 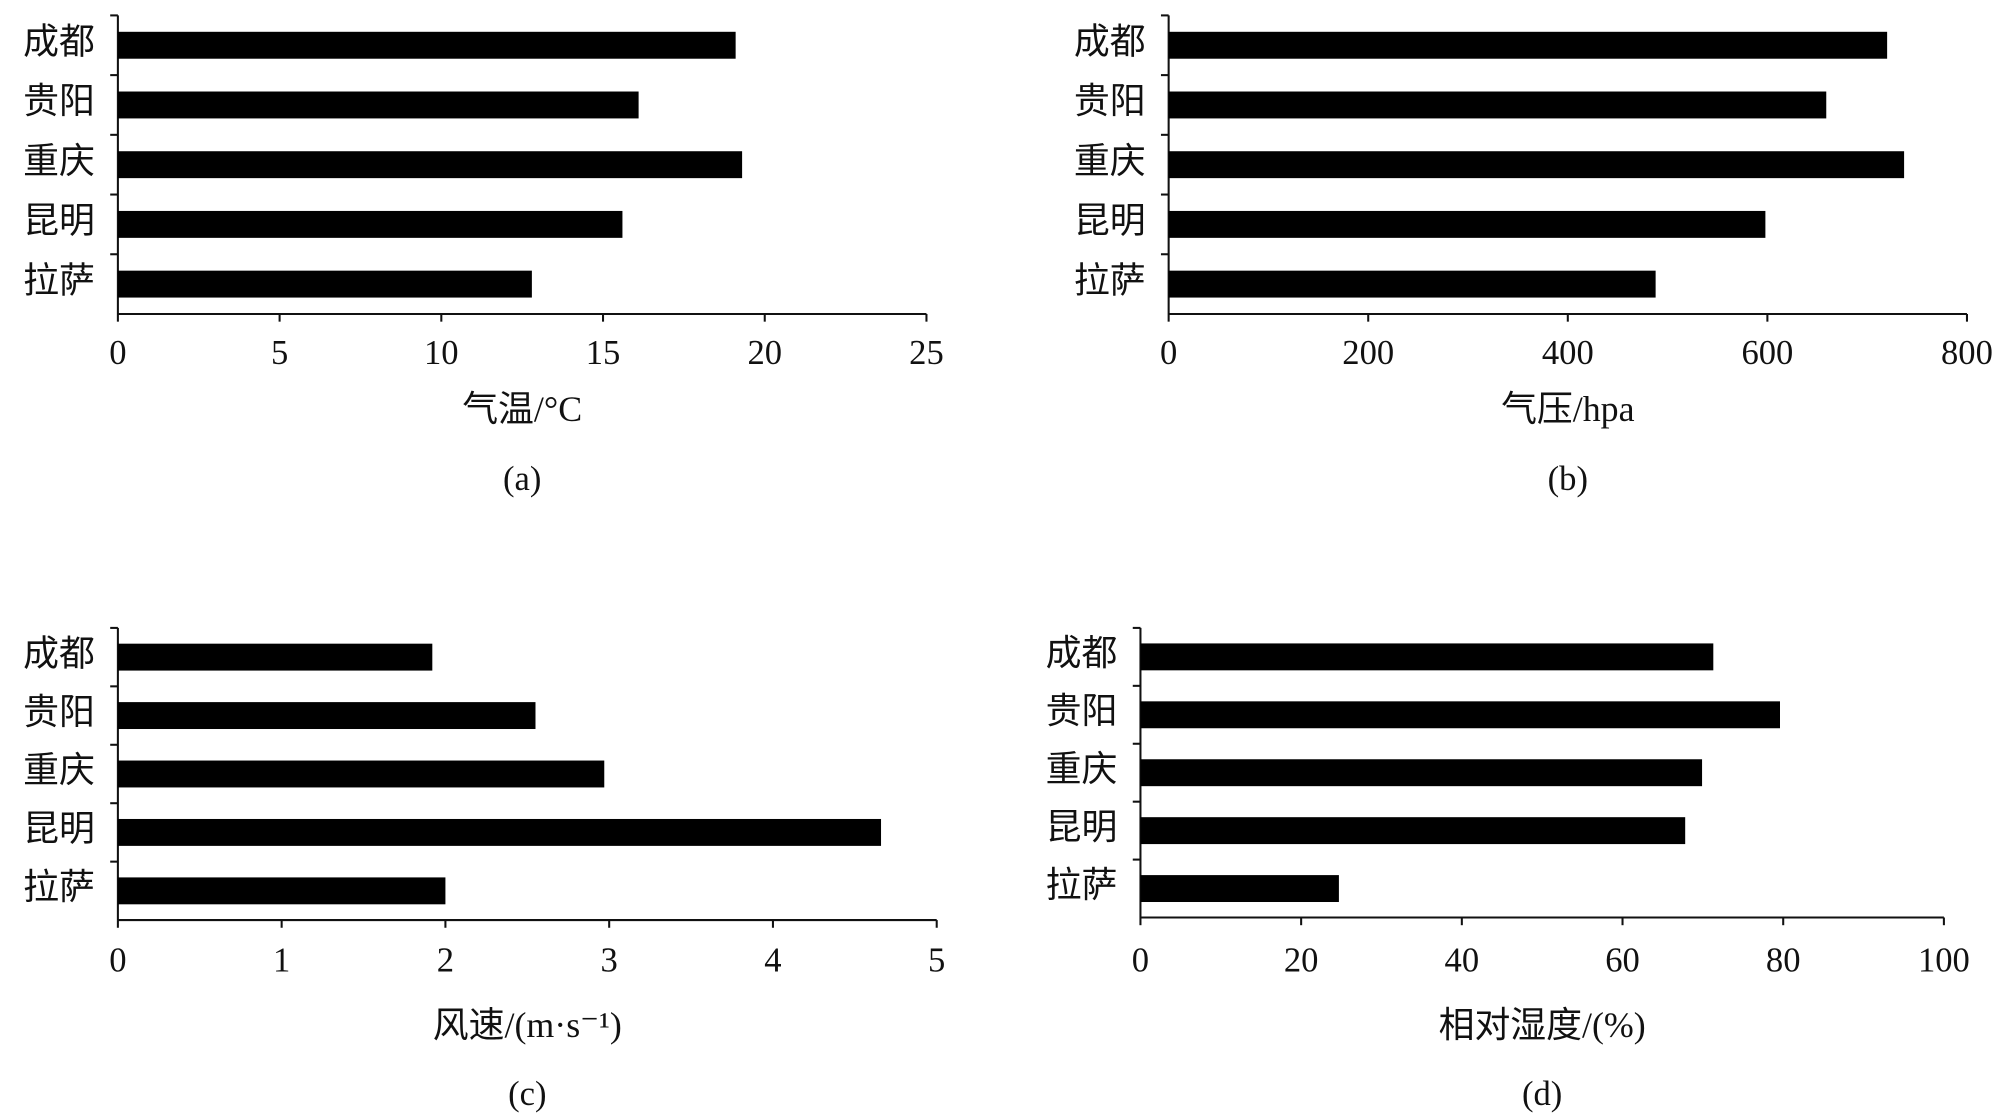 What do you see at coordinates (441, 353) in the screenshot?
I see `x-tick-label: 10` at bounding box center [441, 353].